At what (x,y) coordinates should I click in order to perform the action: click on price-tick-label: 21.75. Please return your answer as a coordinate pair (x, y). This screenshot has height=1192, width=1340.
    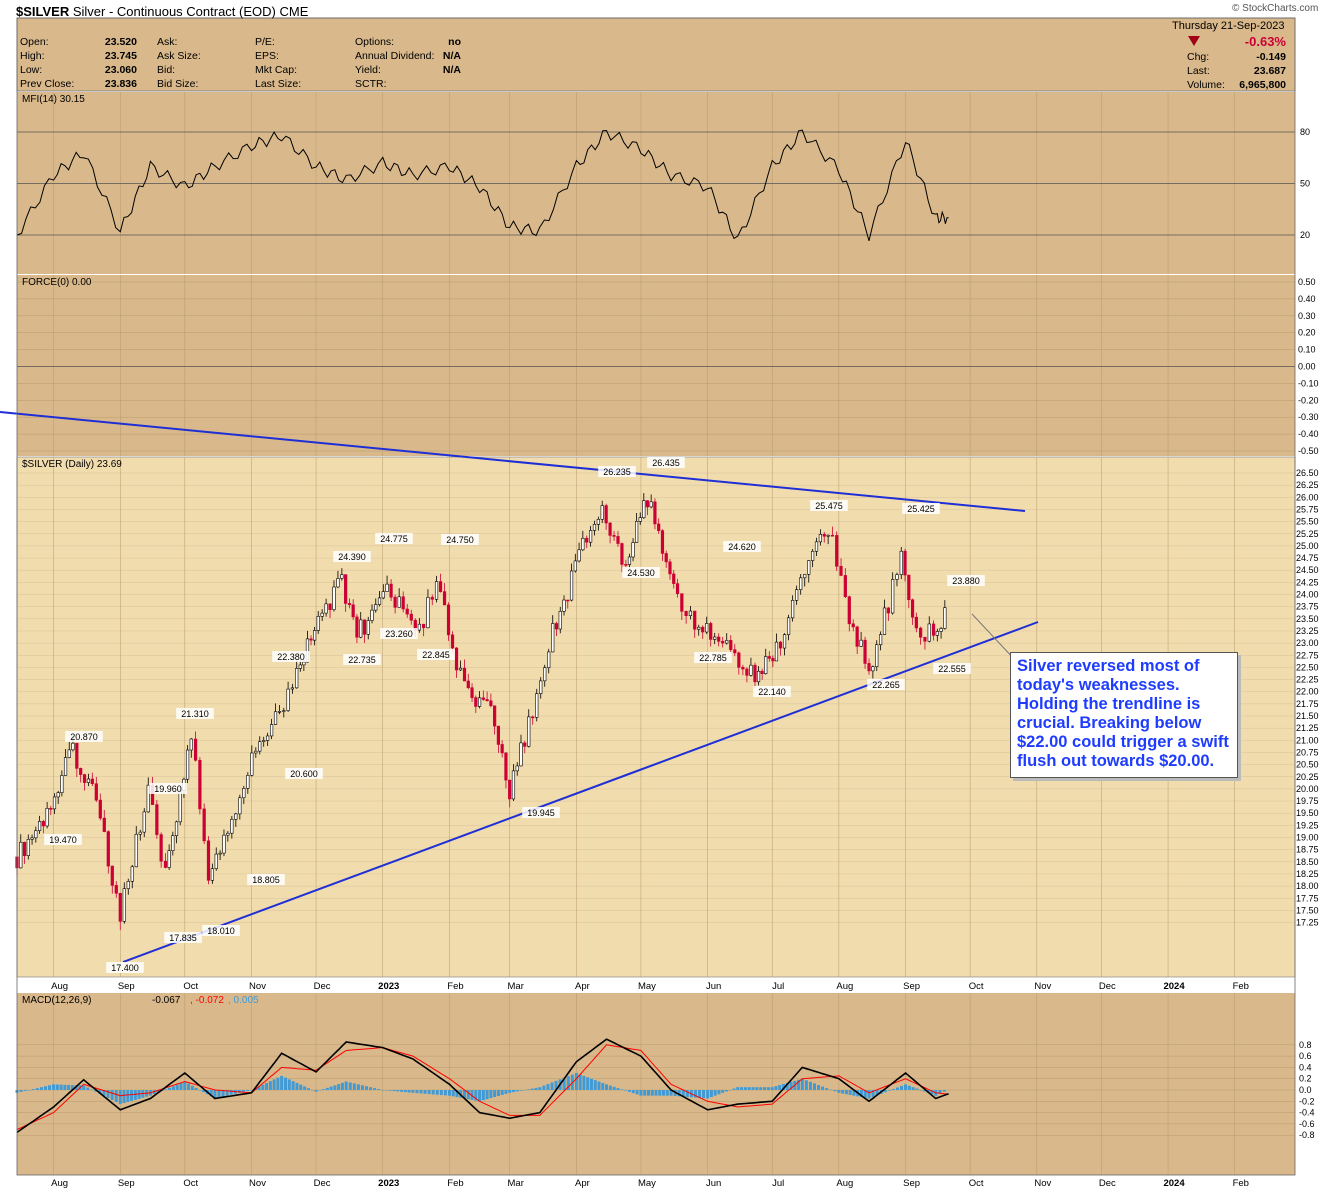
    Looking at the image, I should click on (1307, 704).